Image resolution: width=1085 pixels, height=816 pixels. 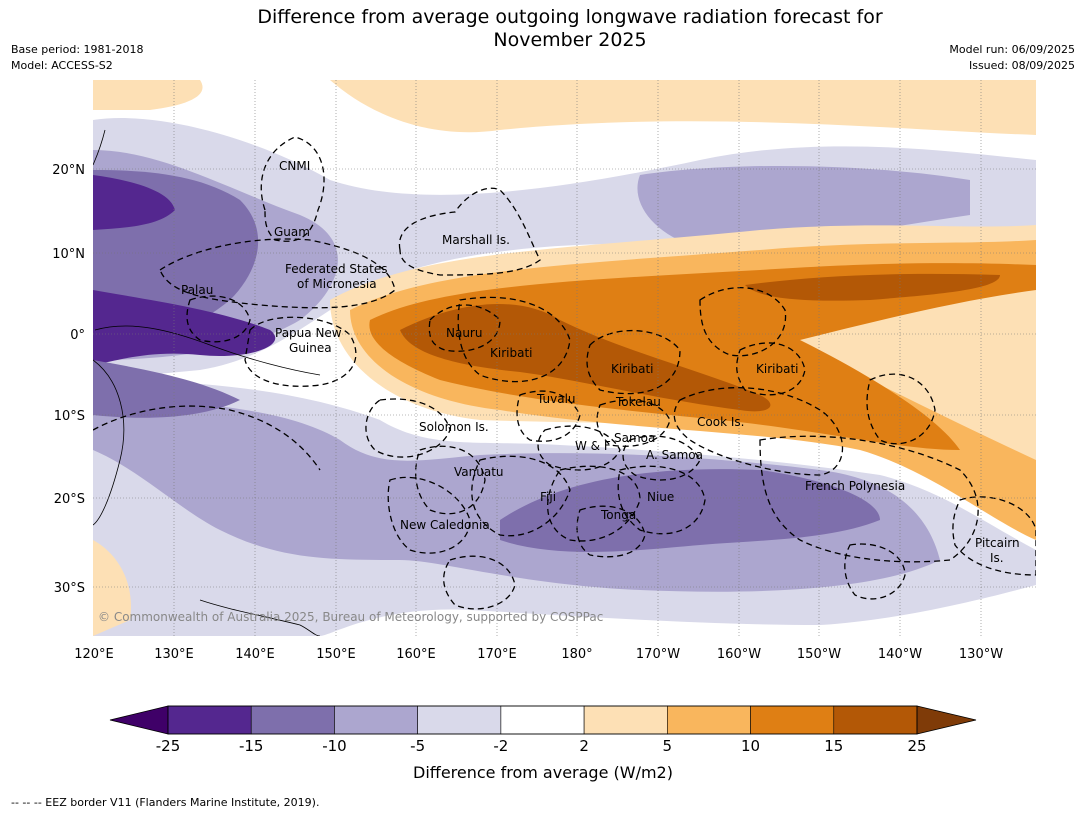 What do you see at coordinates (77, 58) in the screenshot?
I see `meta-left: Base period: 1981-2018 Model: ACCESS-S2` at bounding box center [77, 58].